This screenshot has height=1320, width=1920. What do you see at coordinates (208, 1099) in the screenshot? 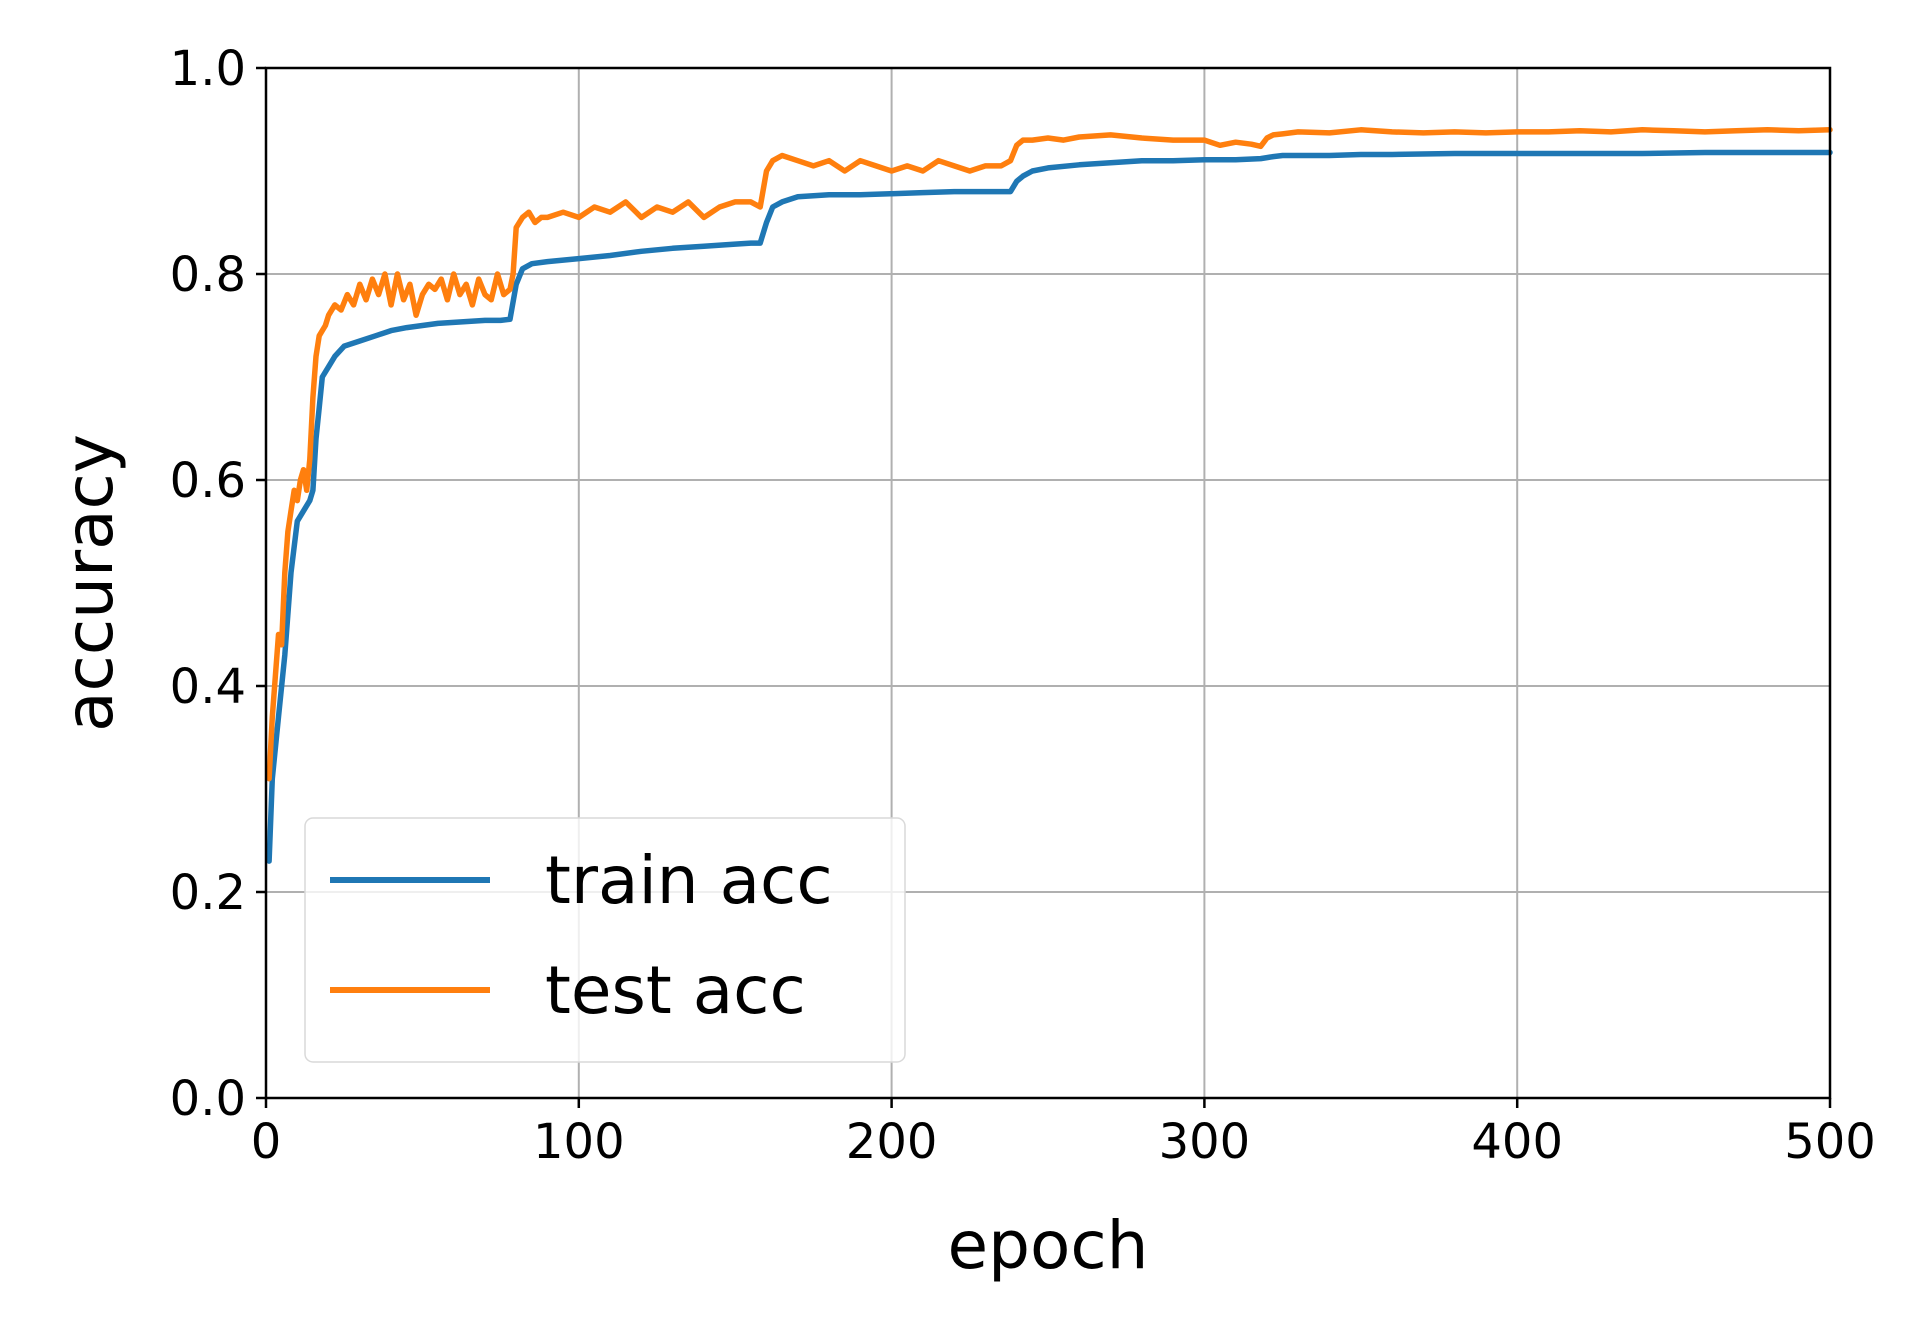
I see `y-tick-label: 0.0` at bounding box center [208, 1099].